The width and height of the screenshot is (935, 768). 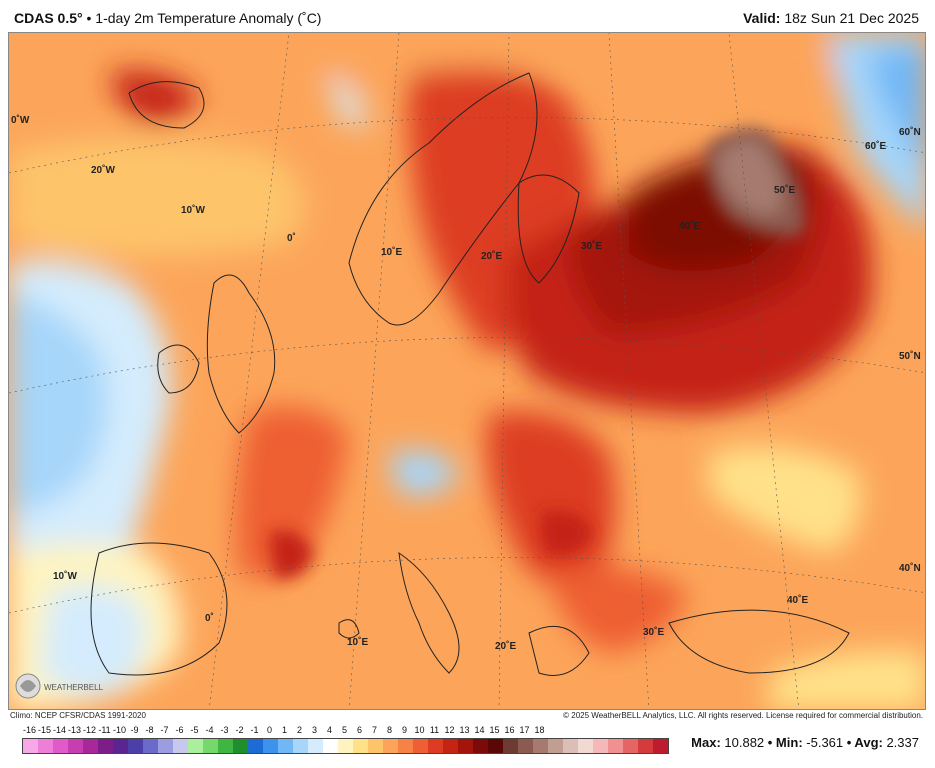 I want to click on colorbar-tick-label: 1, so click(x=284, y=730).